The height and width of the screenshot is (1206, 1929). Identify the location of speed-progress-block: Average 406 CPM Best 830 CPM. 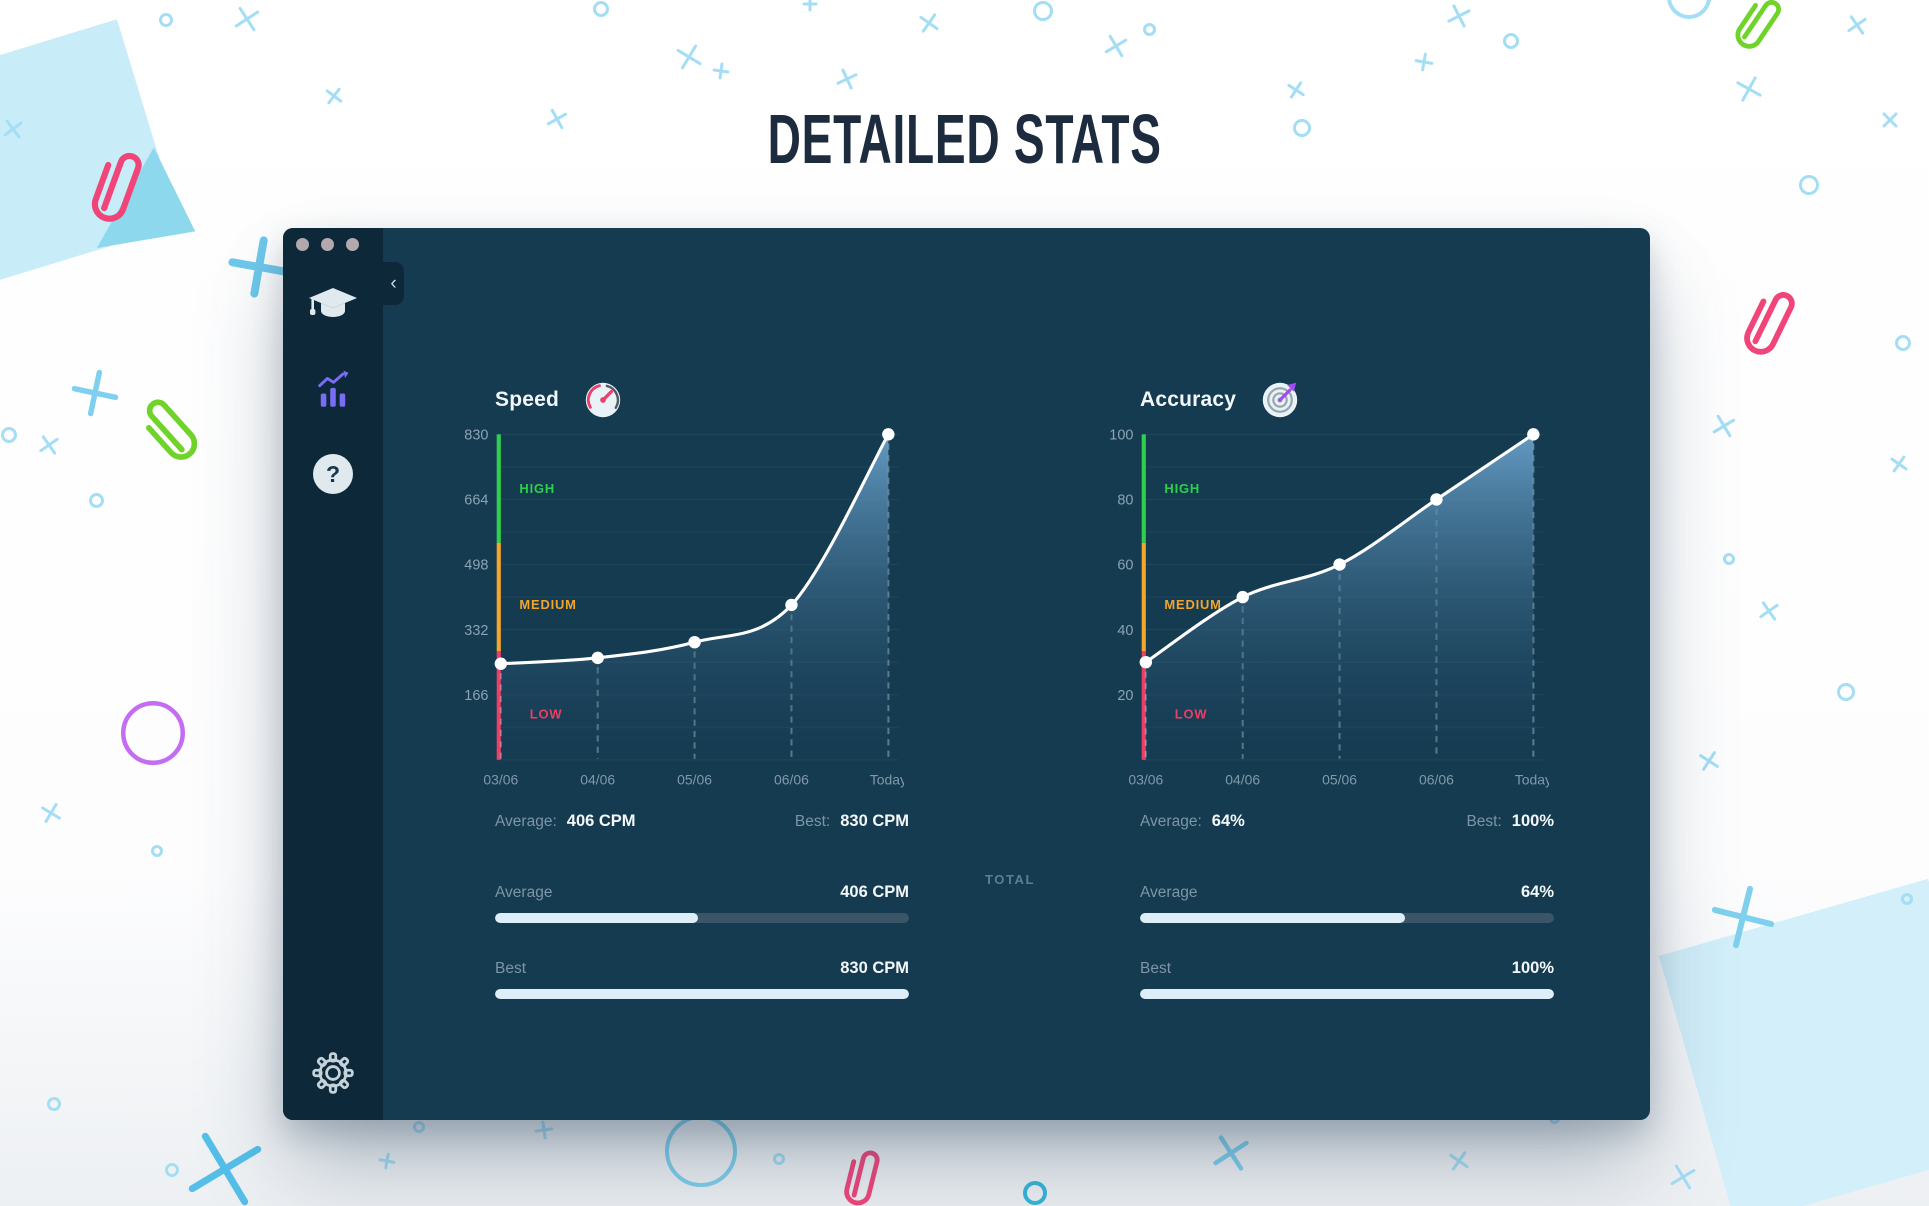
(702, 941).